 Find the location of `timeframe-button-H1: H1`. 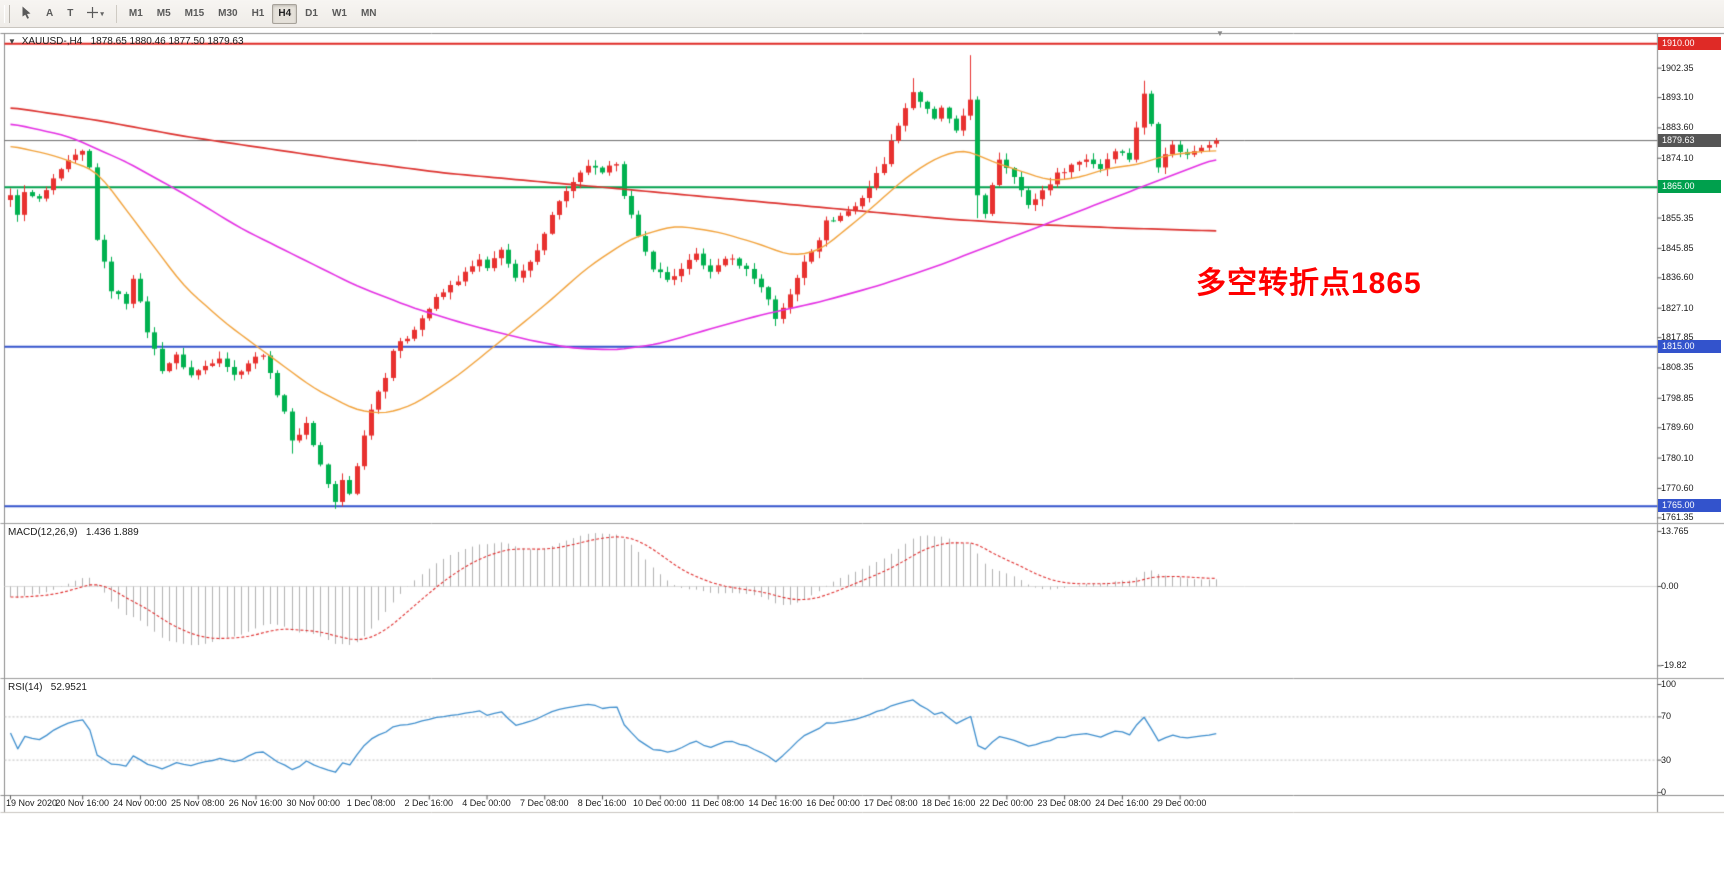

timeframe-button-H1: H1 is located at coordinates (258, 13).